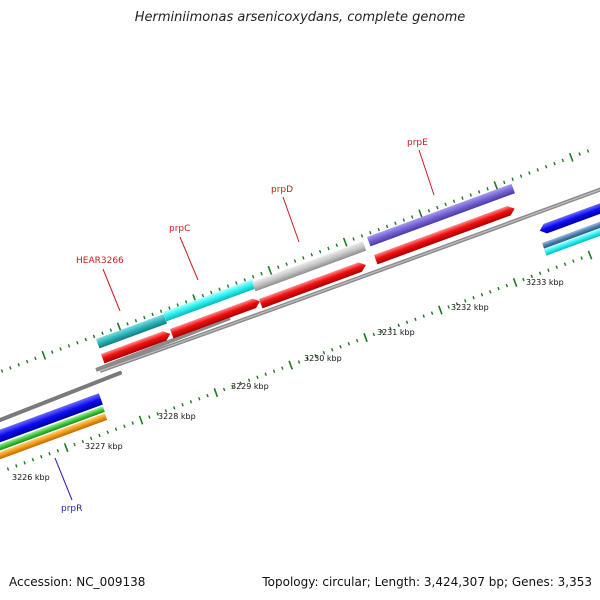 This screenshot has height=600, width=600. Describe the element at coordinates (71, 509) in the screenshot. I see `gene-label-prpR: prpR` at that location.